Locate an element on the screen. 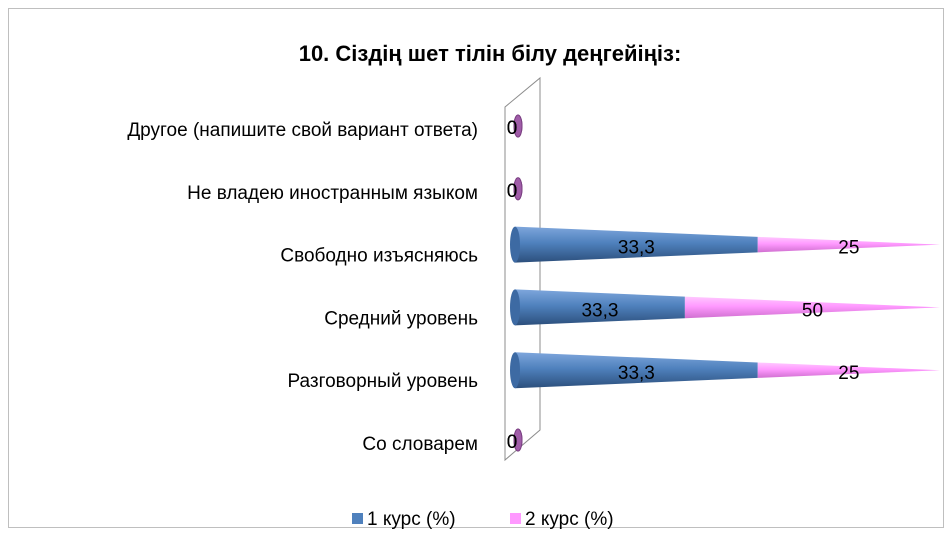 The width and height of the screenshot is (952, 536). category-label: Средний уровень is located at coordinates (401, 318).